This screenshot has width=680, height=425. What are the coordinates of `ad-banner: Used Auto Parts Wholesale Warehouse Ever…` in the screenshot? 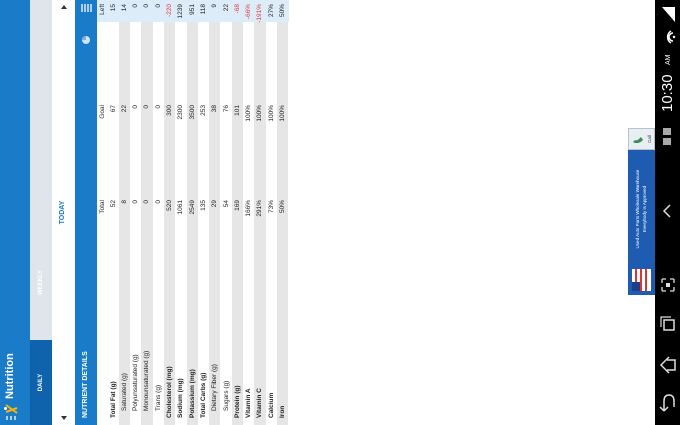 It's located at (641, 222).